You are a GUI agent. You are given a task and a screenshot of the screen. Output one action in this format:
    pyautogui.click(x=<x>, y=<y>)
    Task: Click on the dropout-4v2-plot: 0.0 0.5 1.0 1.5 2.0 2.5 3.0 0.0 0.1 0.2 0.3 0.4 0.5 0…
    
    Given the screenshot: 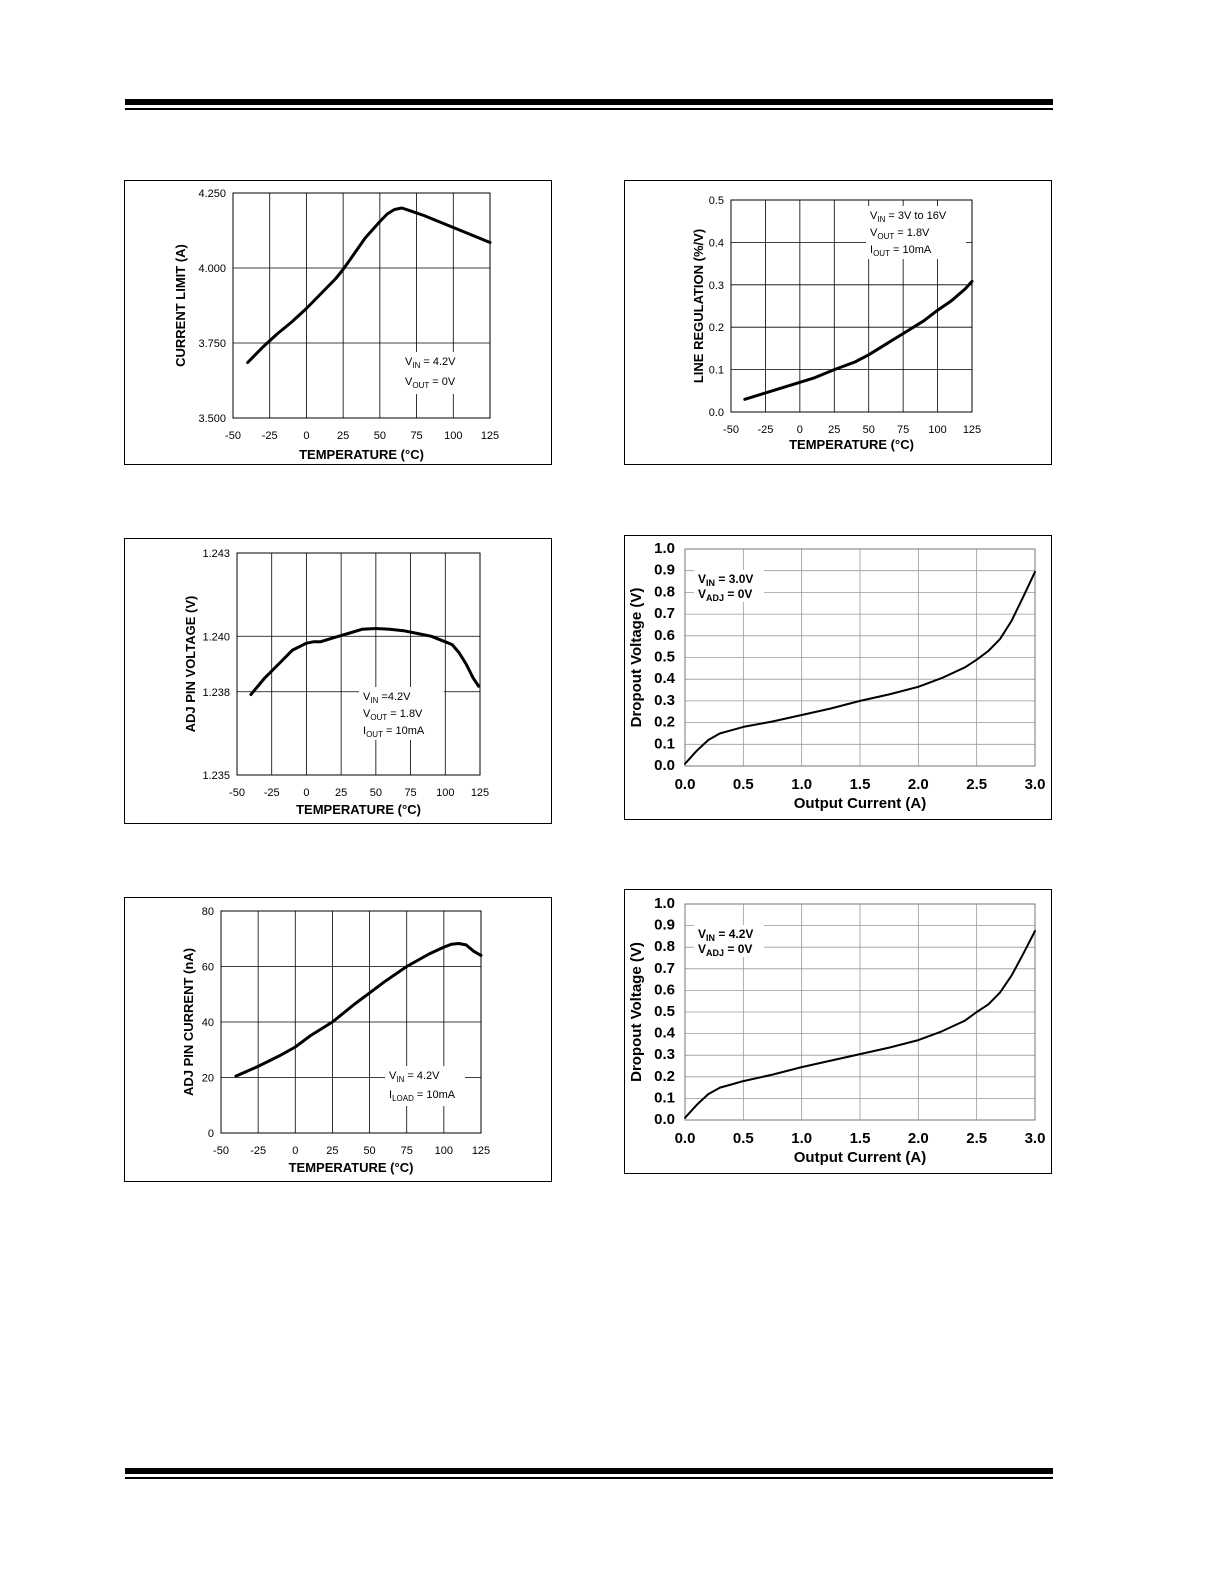 What is the action you would take?
    pyautogui.click(x=836, y=1030)
    